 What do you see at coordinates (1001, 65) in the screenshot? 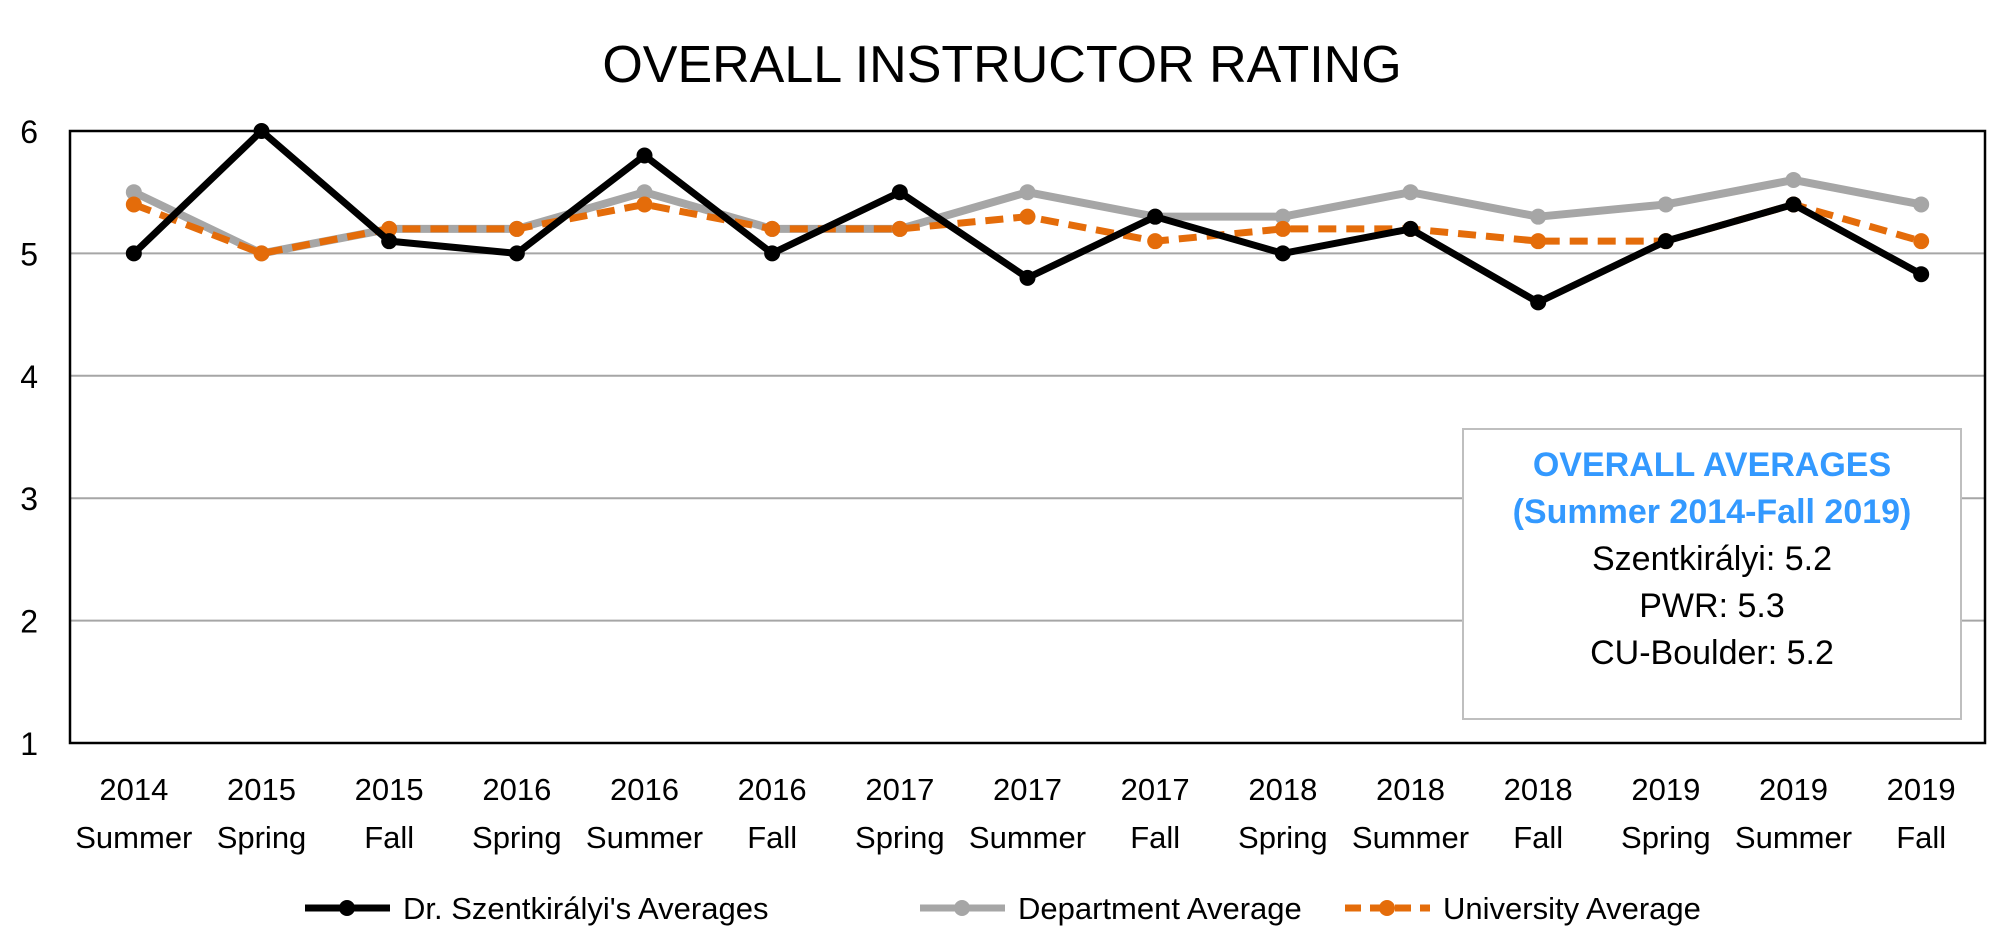
I see `chart-title: OVERALL INSTRUCTOR RATING` at bounding box center [1001, 65].